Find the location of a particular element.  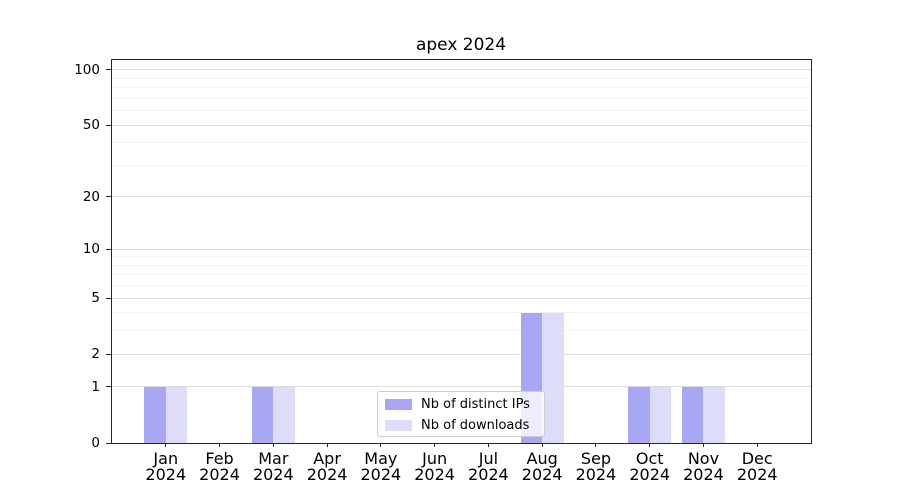

y-tick-label: 0 is located at coordinates (95, 443).